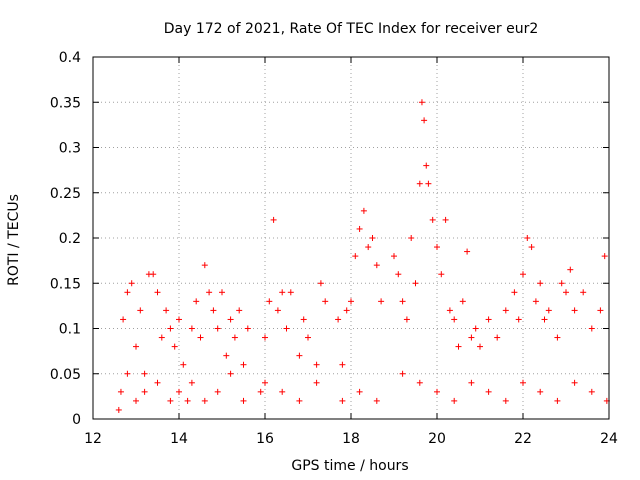 The height and width of the screenshot is (480, 640). What do you see at coordinates (70, 149) in the screenshot?
I see `y-tick-label: 0.3` at bounding box center [70, 149].